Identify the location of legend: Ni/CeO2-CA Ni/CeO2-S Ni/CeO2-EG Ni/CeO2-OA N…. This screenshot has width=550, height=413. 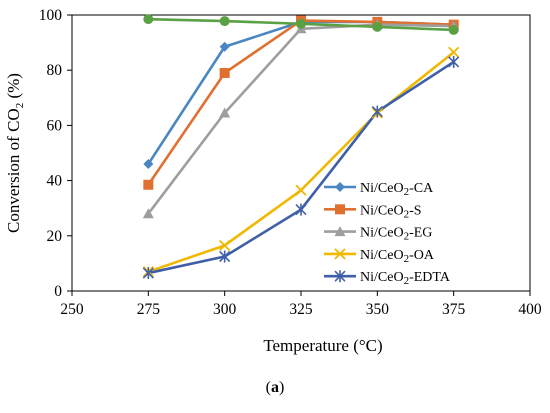
(387, 234).